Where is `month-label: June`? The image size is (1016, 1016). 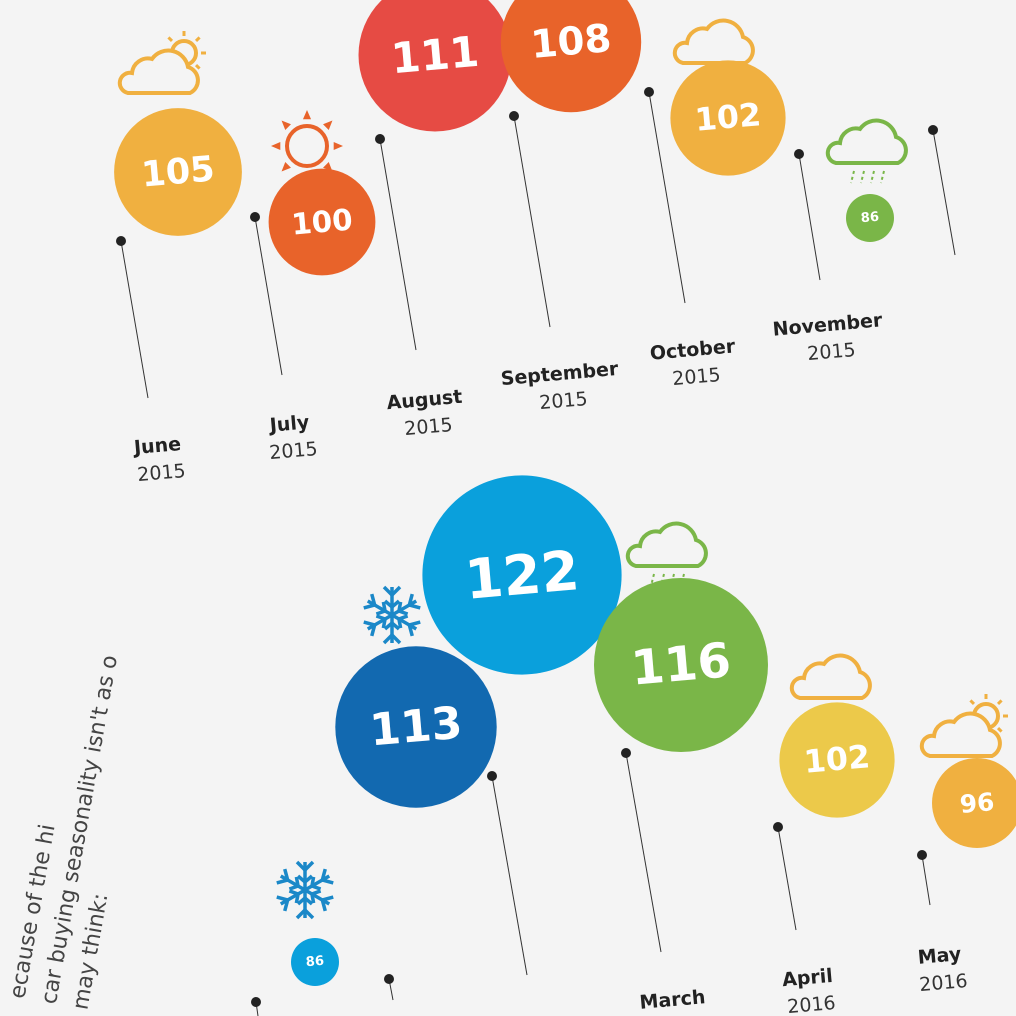
month-label: June is located at coordinates (156, 446).